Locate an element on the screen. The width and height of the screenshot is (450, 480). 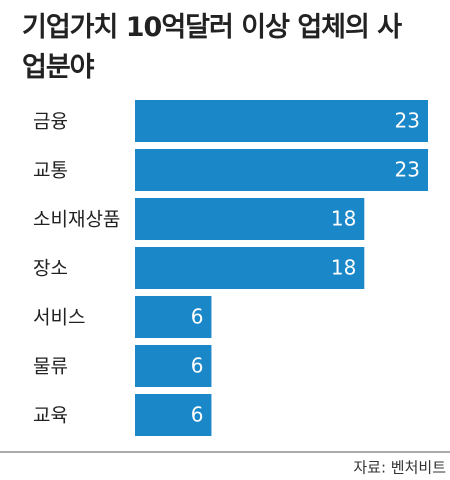
category-label: 소비재상품 is located at coordinates (76, 220).